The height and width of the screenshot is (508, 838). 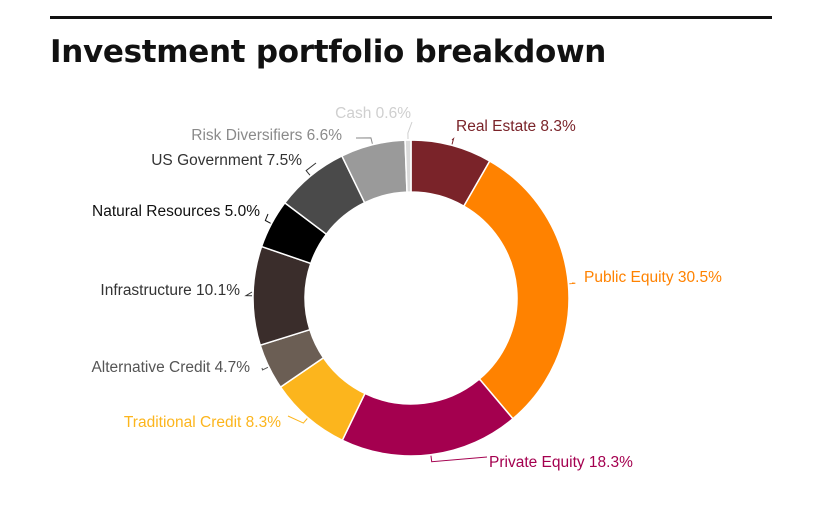 What do you see at coordinates (459, 459) in the screenshot?
I see `leader-private-equity` at bounding box center [459, 459].